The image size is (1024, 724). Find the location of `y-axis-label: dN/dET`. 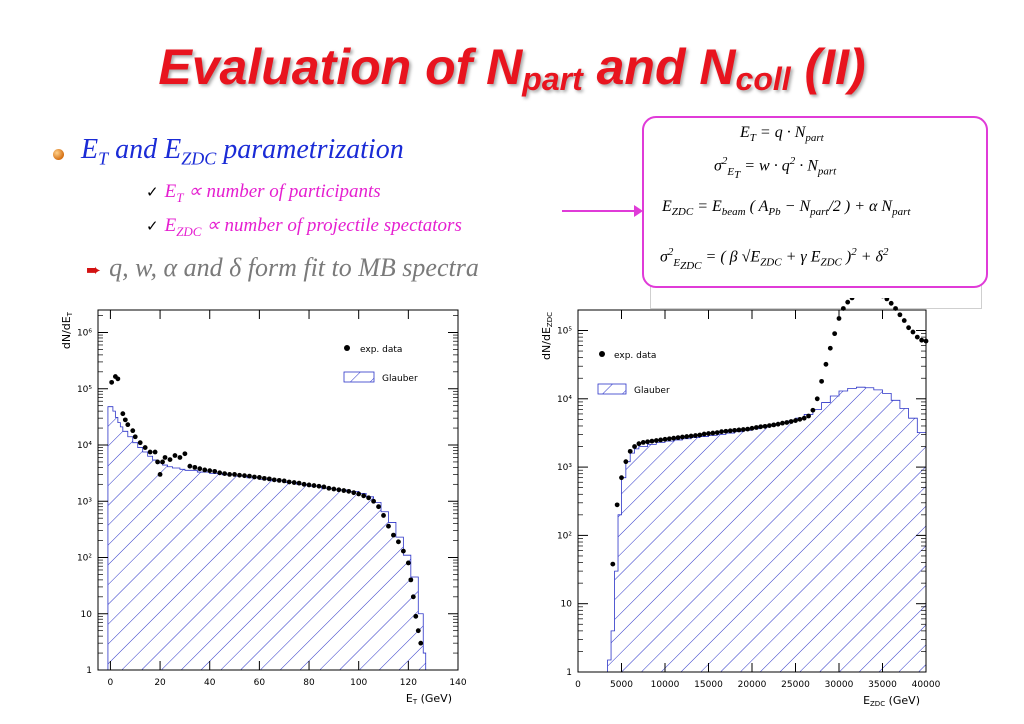

y-axis-label: dN/dET is located at coordinates (67, 330).